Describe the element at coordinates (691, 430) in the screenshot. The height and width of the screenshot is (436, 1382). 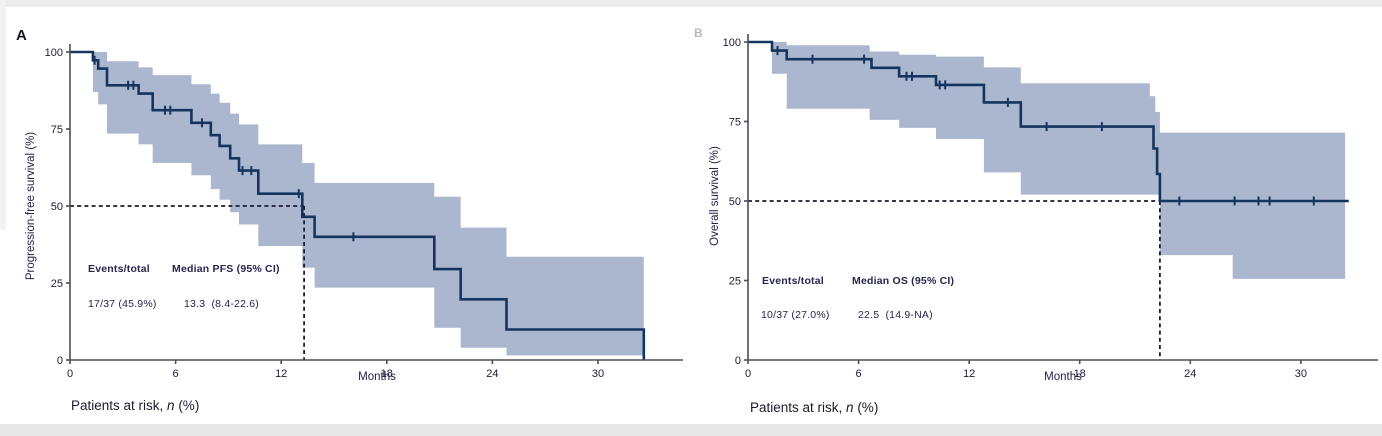
I see `page-bottom-margin` at that location.